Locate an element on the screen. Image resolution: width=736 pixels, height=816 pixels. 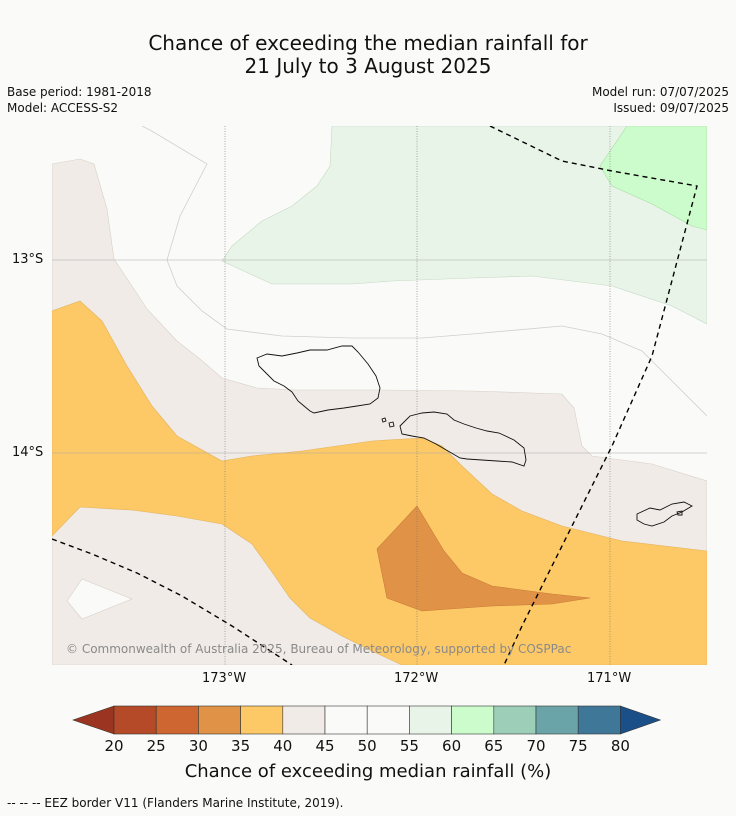
model-name: Model: ACCESS-S2 is located at coordinates (63, 108).